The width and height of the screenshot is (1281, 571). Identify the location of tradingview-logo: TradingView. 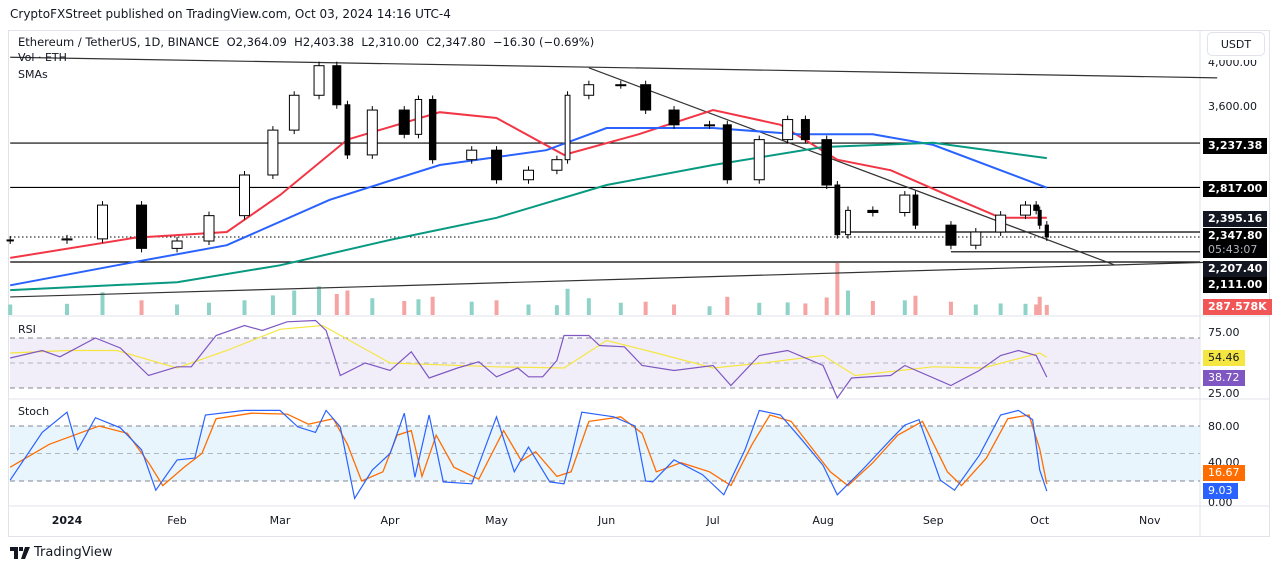
(61, 552).